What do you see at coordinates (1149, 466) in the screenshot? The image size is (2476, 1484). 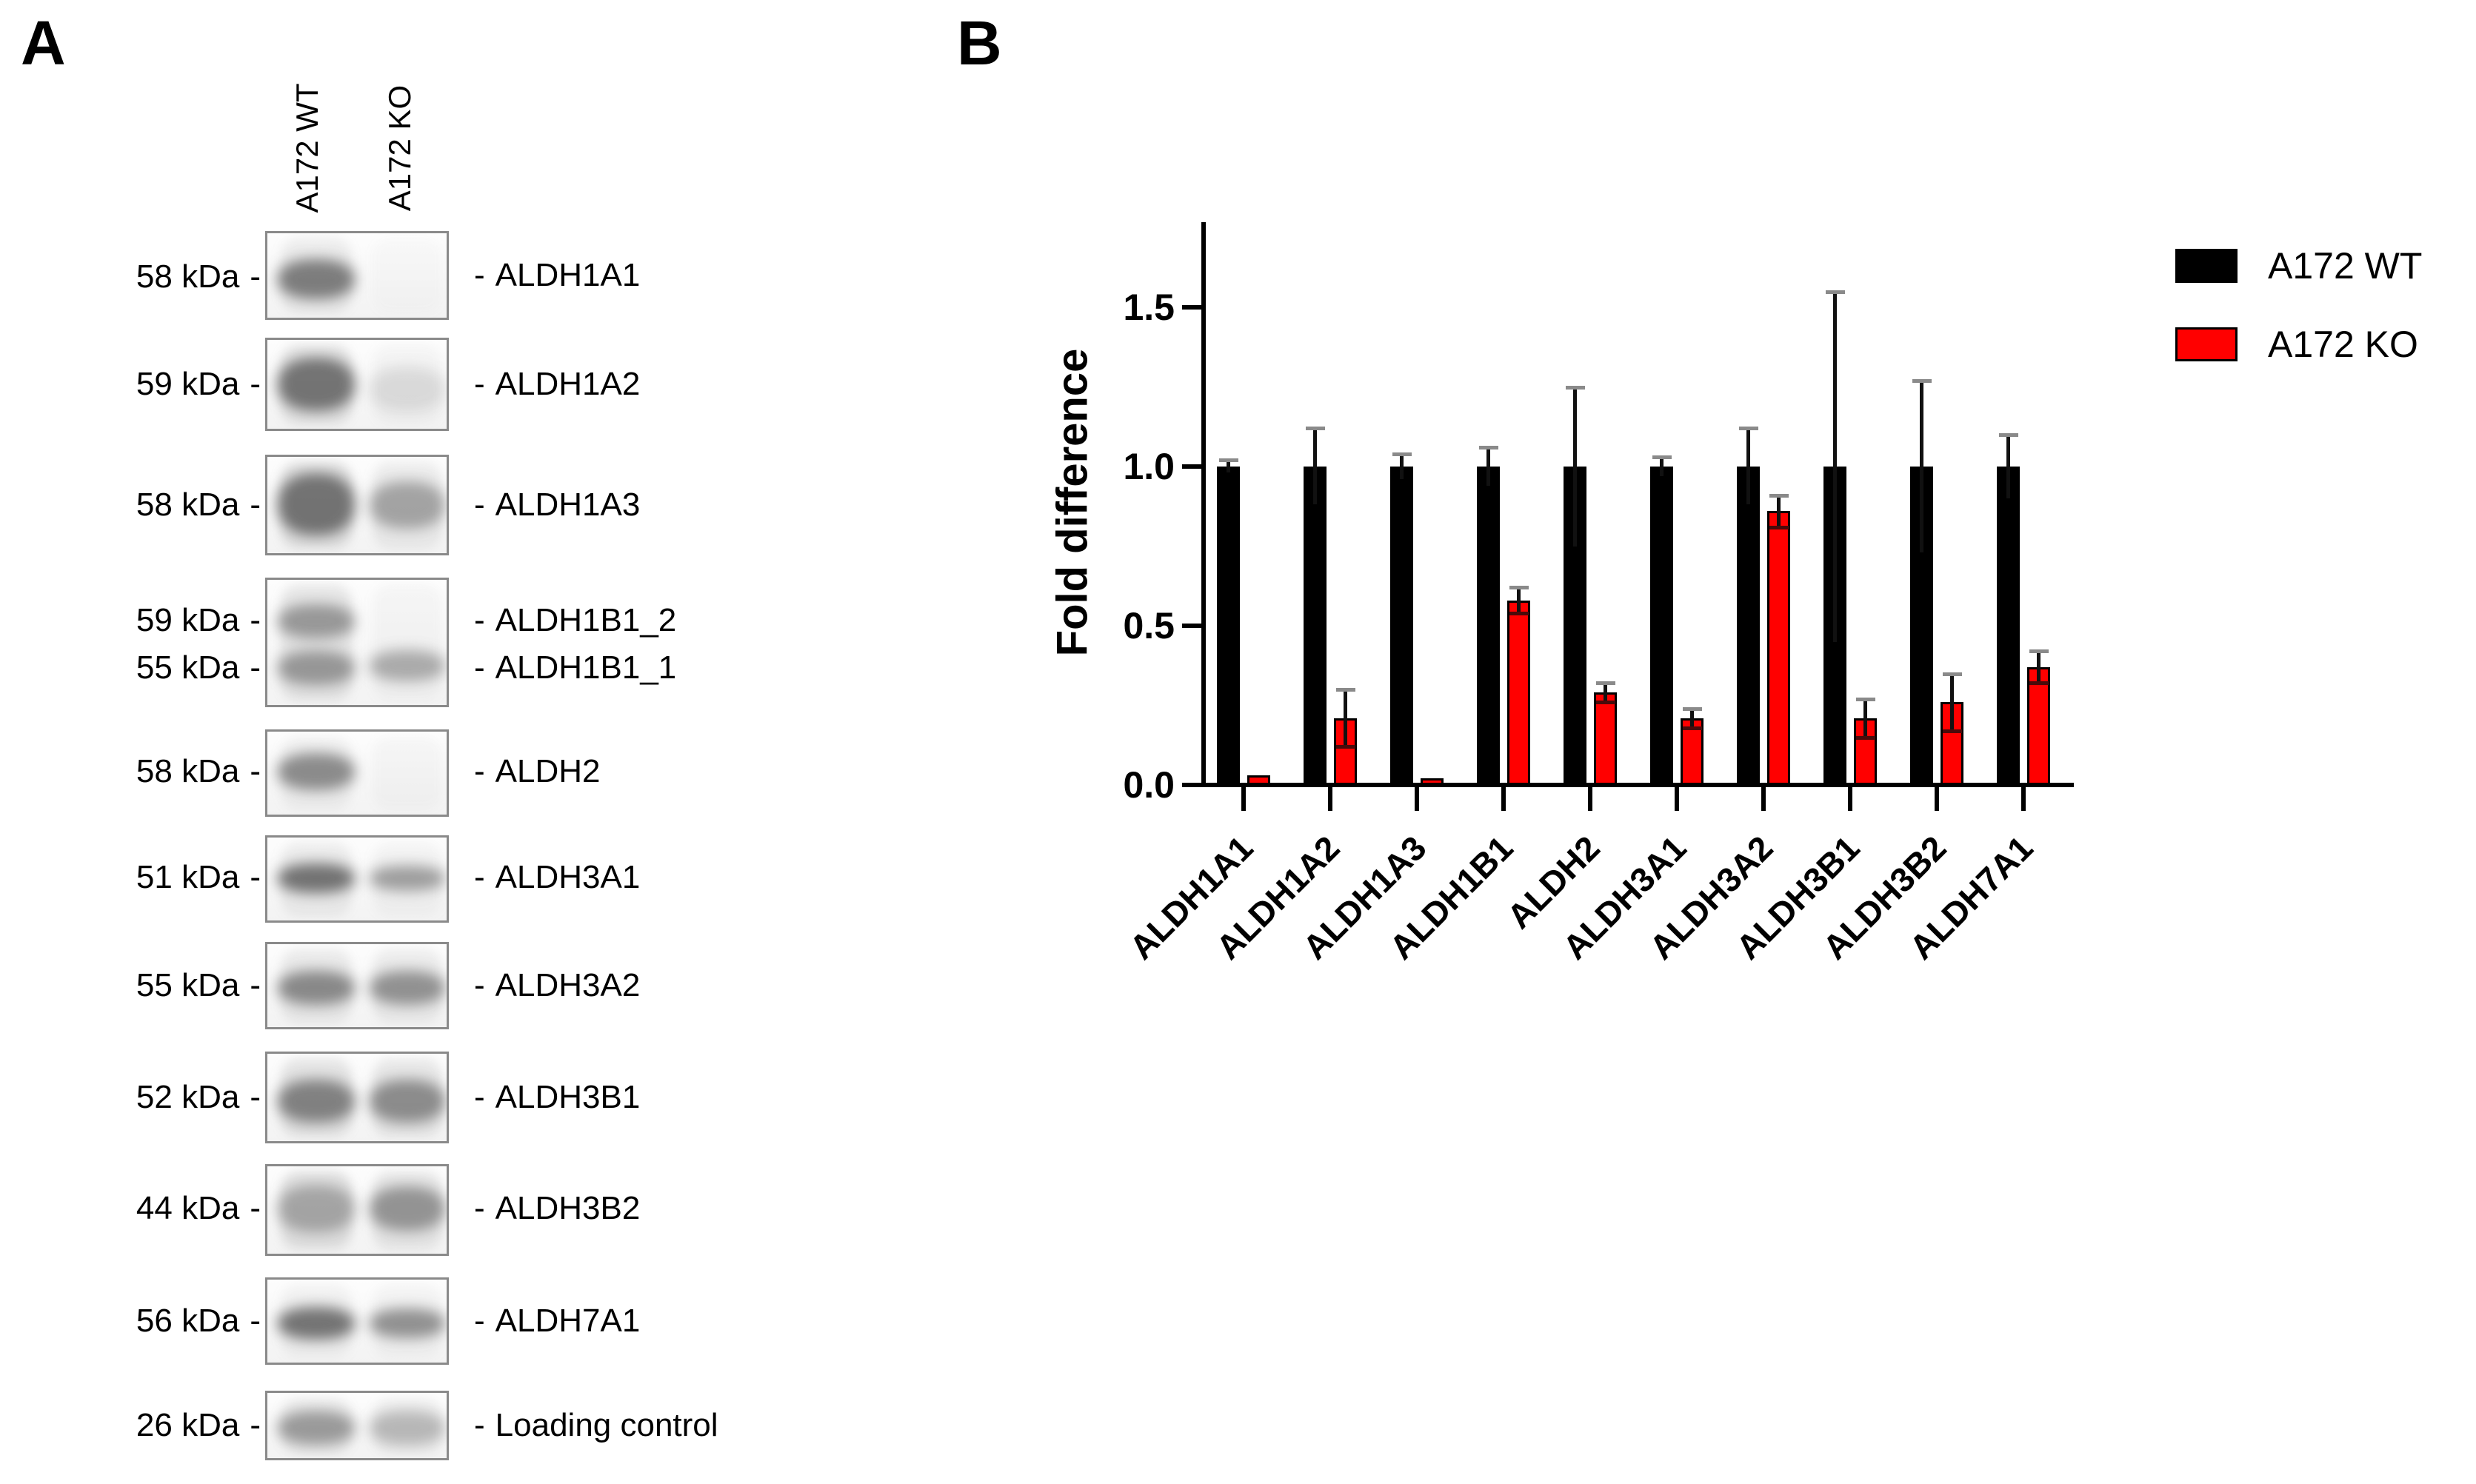 I see `y-tick-label: 1.0` at bounding box center [1149, 466].